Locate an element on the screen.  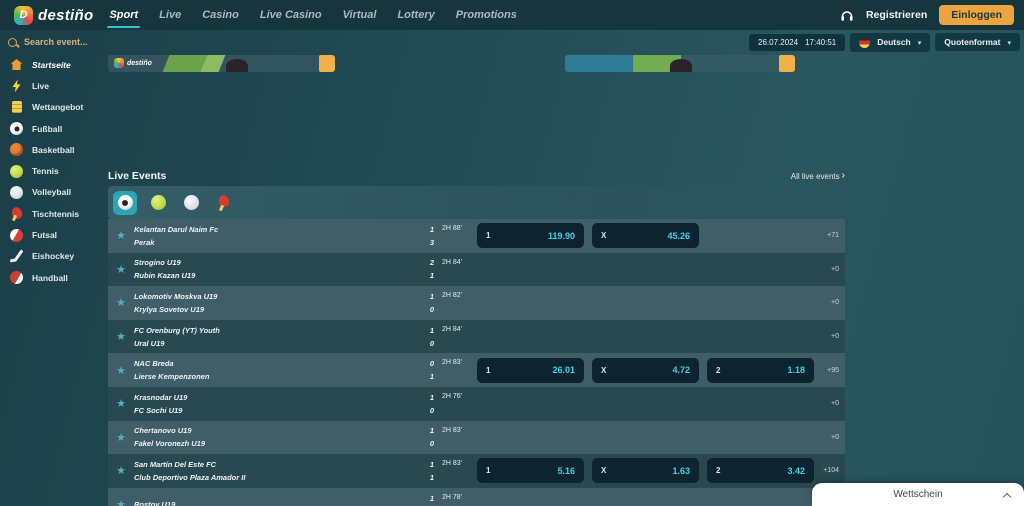
event-row: ★ Rostov U19 1 2H 78' is located at coordinates (476, 496).